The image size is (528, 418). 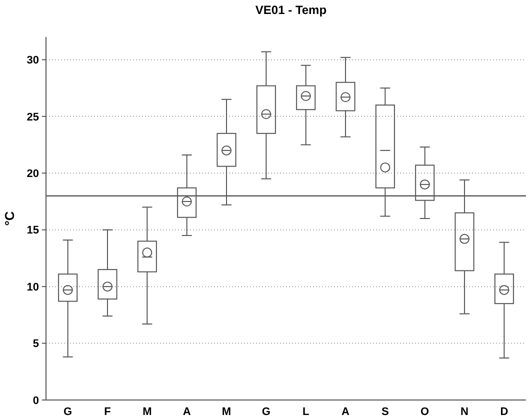 What do you see at coordinates (32, 174) in the screenshot?
I see `y-tick-label: 20` at bounding box center [32, 174].